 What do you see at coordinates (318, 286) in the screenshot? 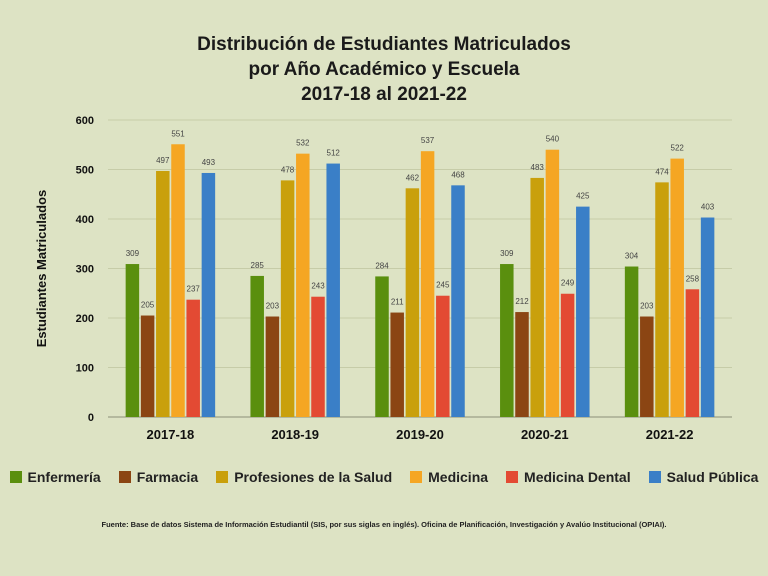
I see `data-label: 243` at bounding box center [318, 286].